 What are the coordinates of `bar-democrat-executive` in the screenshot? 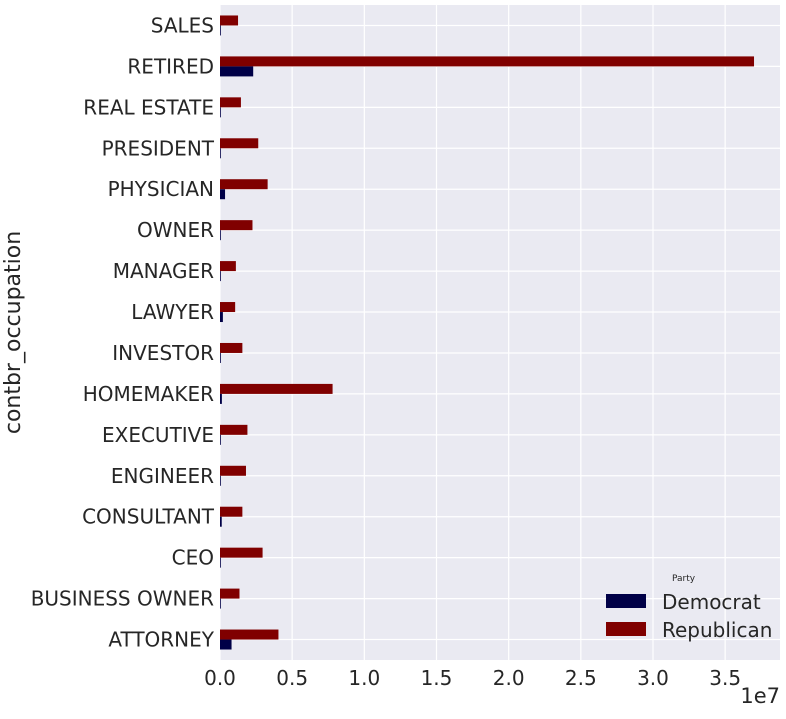 It's located at (220, 439).